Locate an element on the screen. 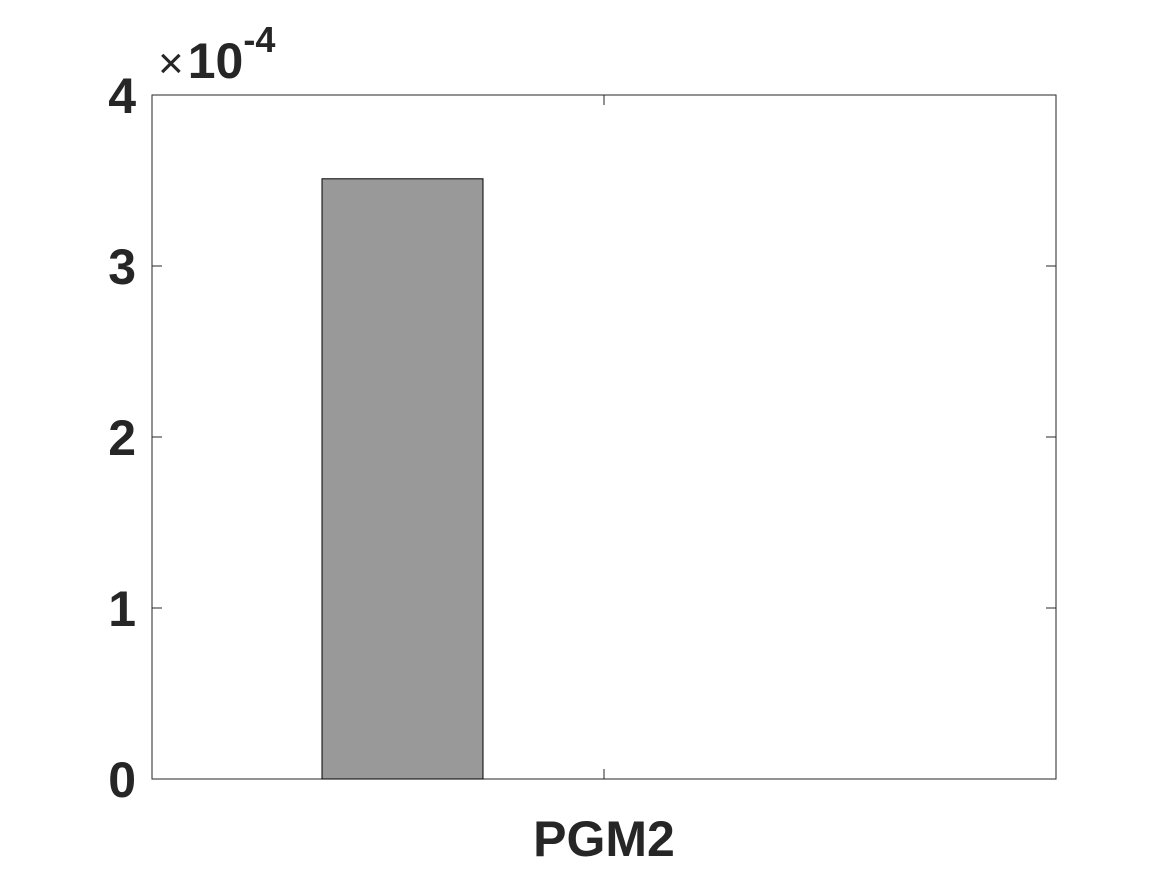  y-tick-label: 1 is located at coordinates (122, 609).